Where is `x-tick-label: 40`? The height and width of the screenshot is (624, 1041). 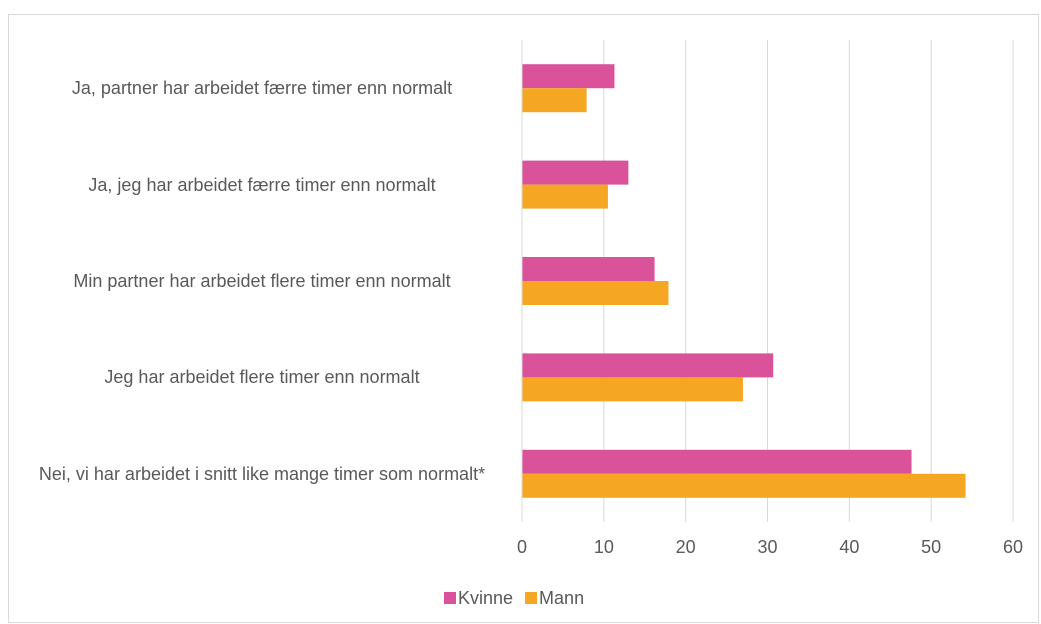
x-tick-label: 40 is located at coordinates (849, 547).